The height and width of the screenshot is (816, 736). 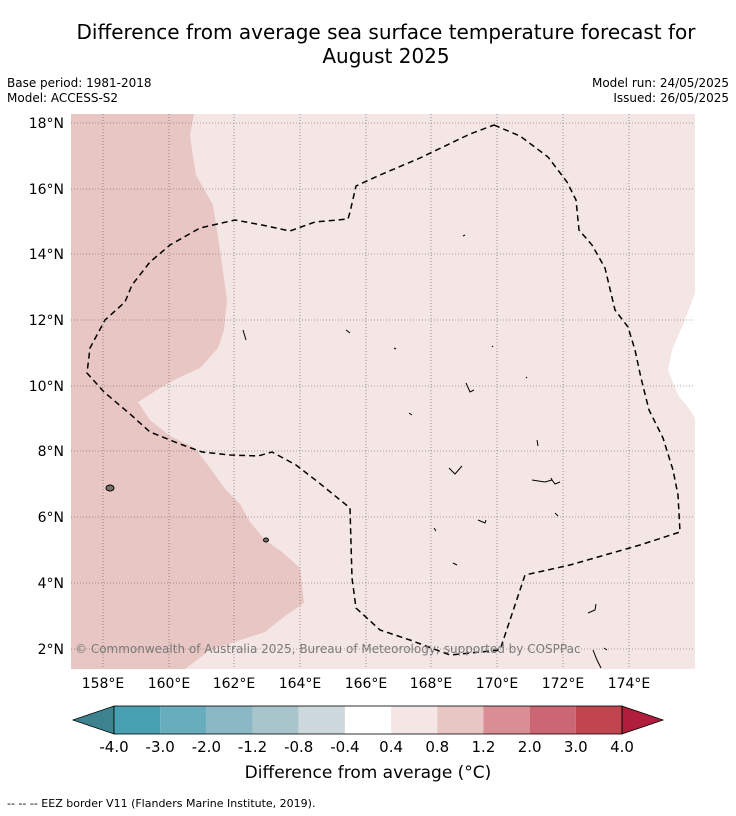 What do you see at coordinates (622, 747) in the screenshot?
I see `colorbar-tick-label: 4.0` at bounding box center [622, 747].